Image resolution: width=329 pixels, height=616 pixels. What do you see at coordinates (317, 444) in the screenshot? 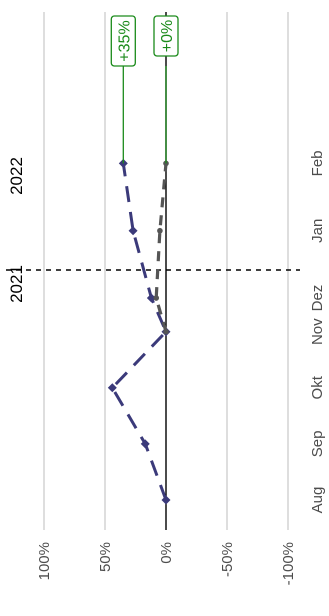
I see `category-tick-label: Sep` at bounding box center [317, 444].